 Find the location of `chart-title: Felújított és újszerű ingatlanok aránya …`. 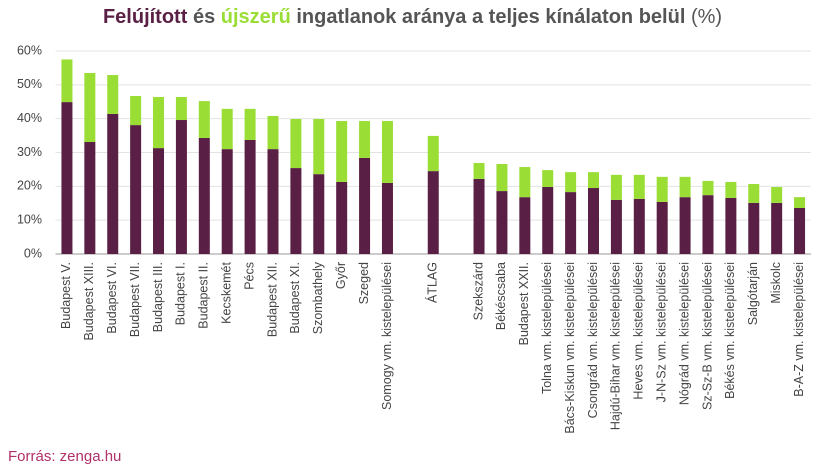

chart-title: Felújított és újszerű ingatlanok aránya … is located at coordinates (412, 17).